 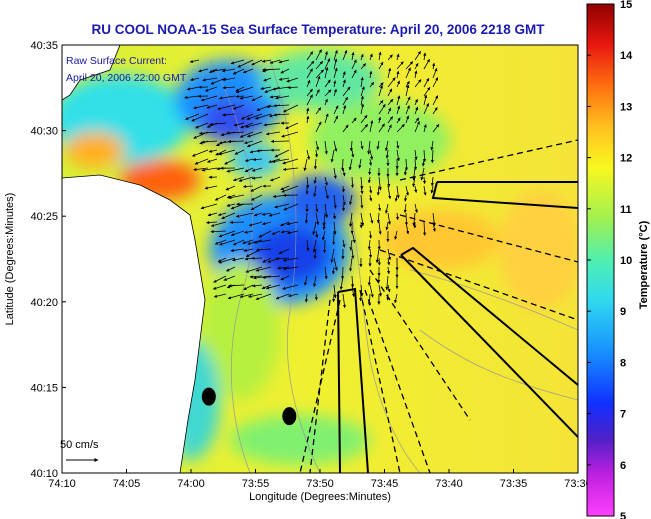 I want to click on colorbar-tick-label: 9, so click(x=623, y=312).